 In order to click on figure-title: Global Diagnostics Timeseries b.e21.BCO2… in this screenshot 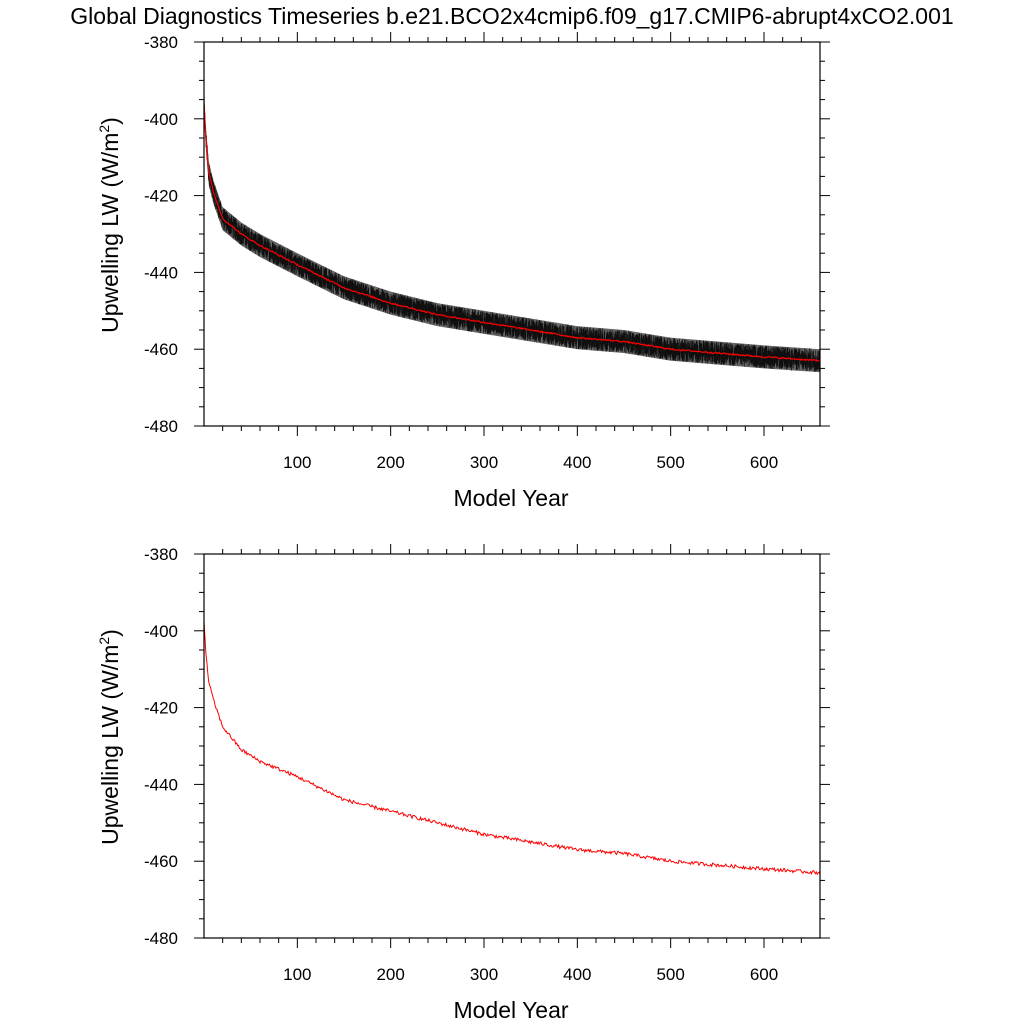, I will do `click(512, 16)`.